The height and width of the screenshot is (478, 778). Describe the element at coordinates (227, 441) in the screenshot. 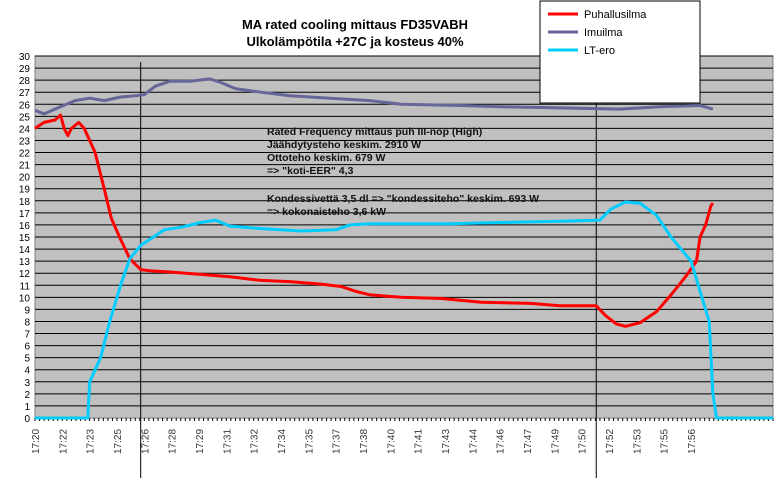

I see `x-tick-label: 17:31` at that location.